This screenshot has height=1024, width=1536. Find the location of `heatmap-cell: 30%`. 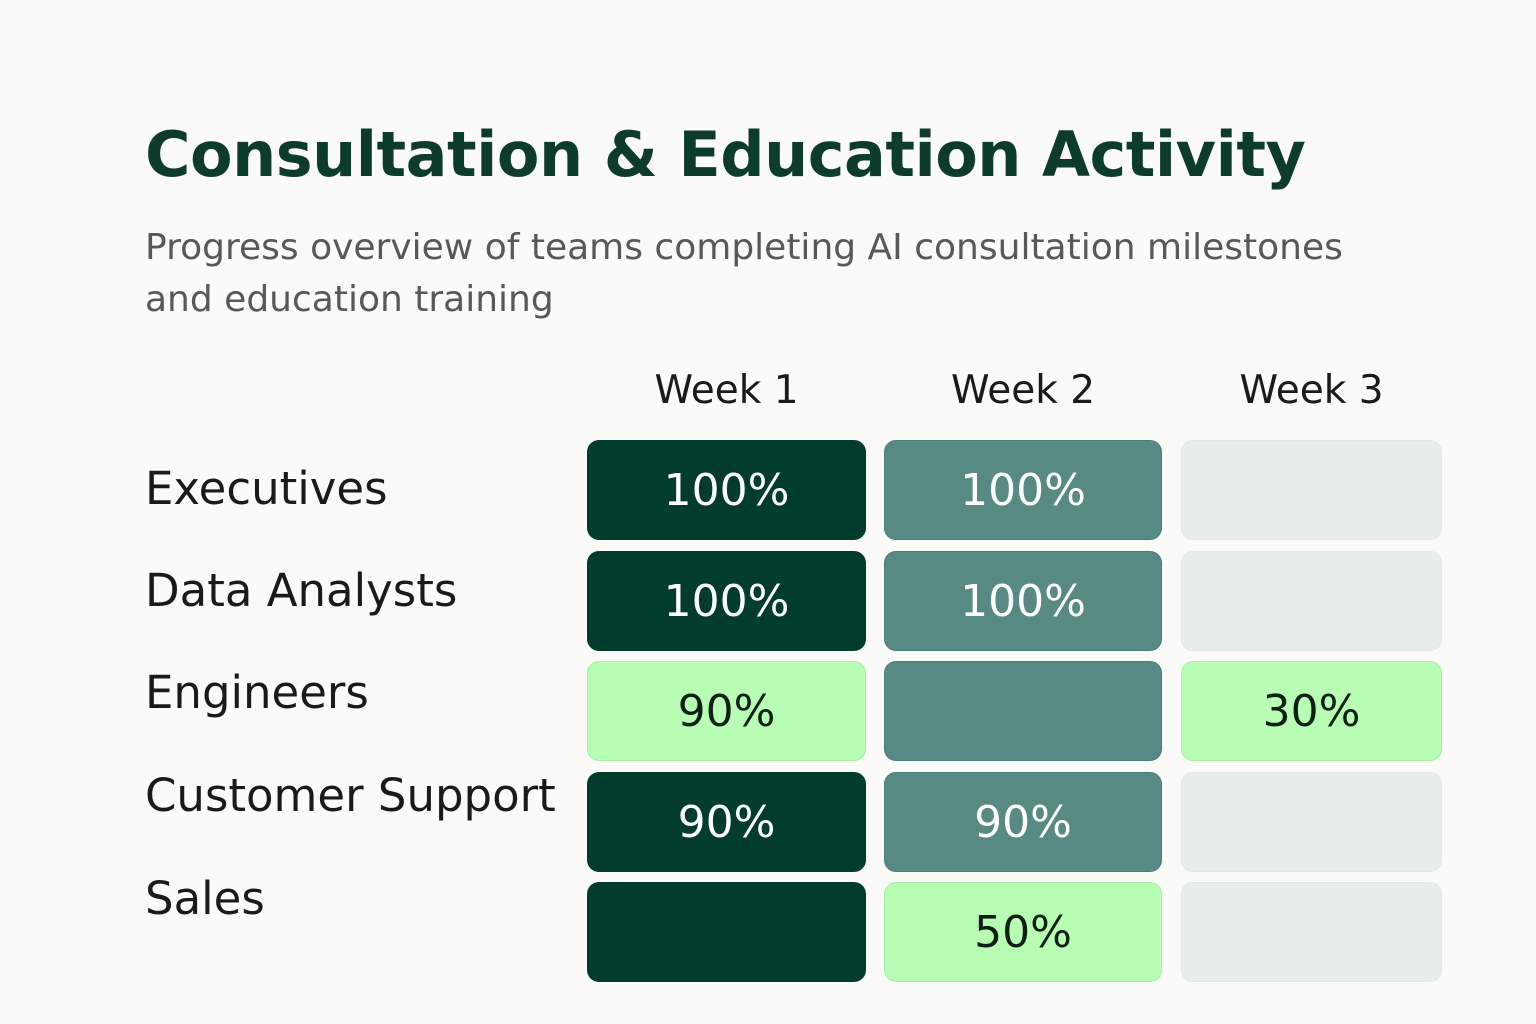

heatmap-cell: 30% is located at coordinates (1311, 711).